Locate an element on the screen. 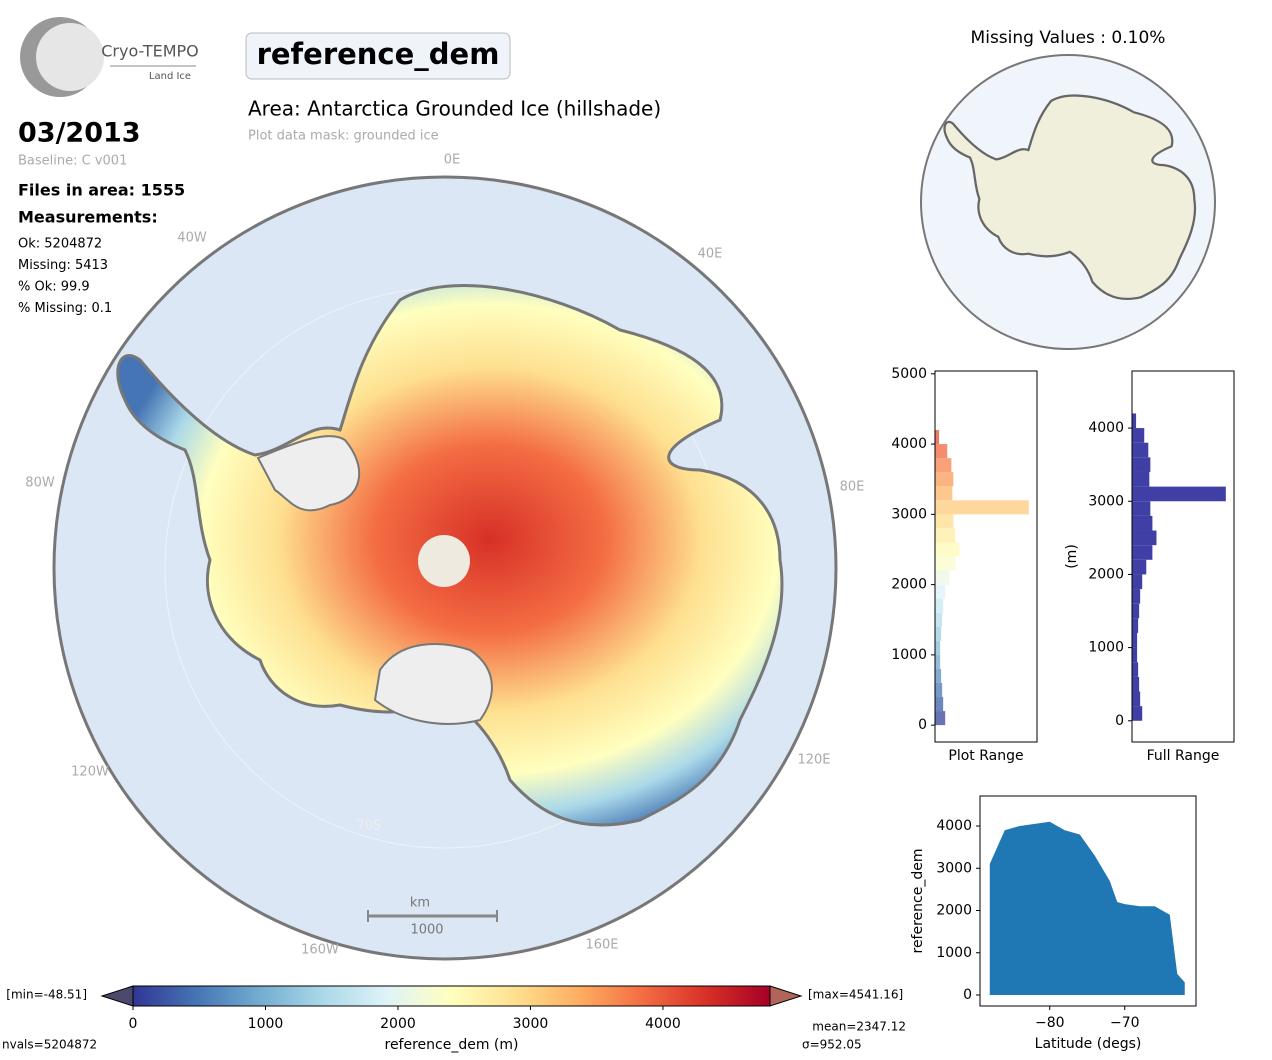 The image size is (1272, 1060). lon-label: 120W is located at coordinates (90, 772).